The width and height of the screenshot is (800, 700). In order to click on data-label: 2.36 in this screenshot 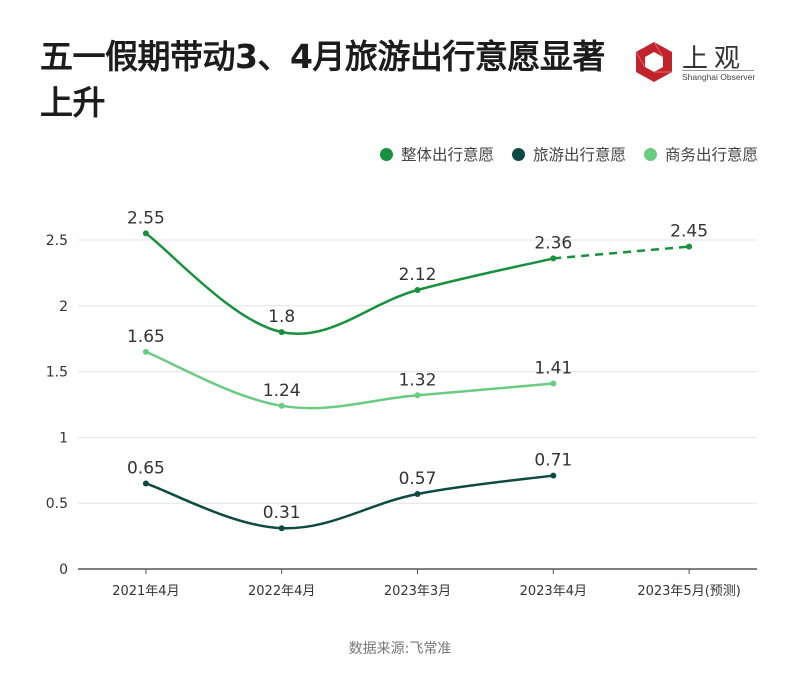, I will do `click(553, 243)`.